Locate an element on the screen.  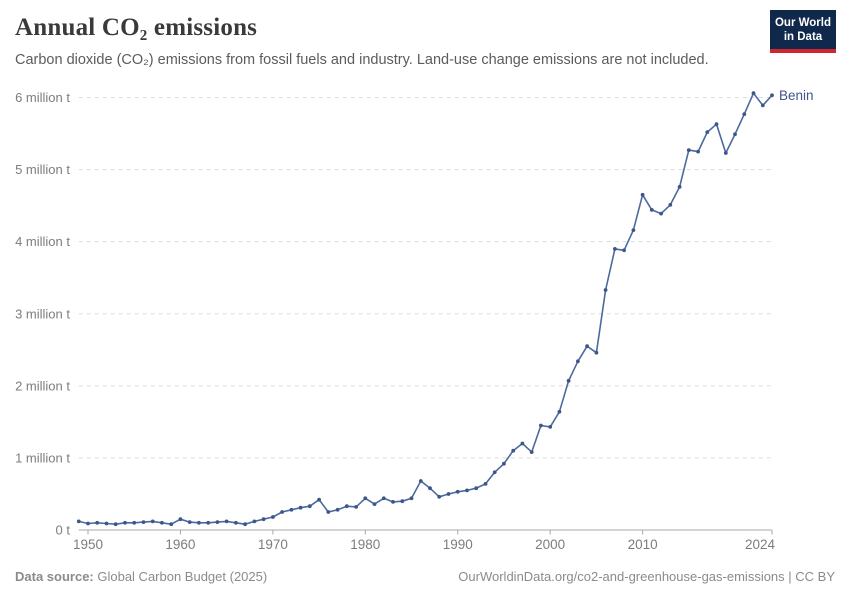
owid-logo: Our World in Data is located at coordinates (803, 31).